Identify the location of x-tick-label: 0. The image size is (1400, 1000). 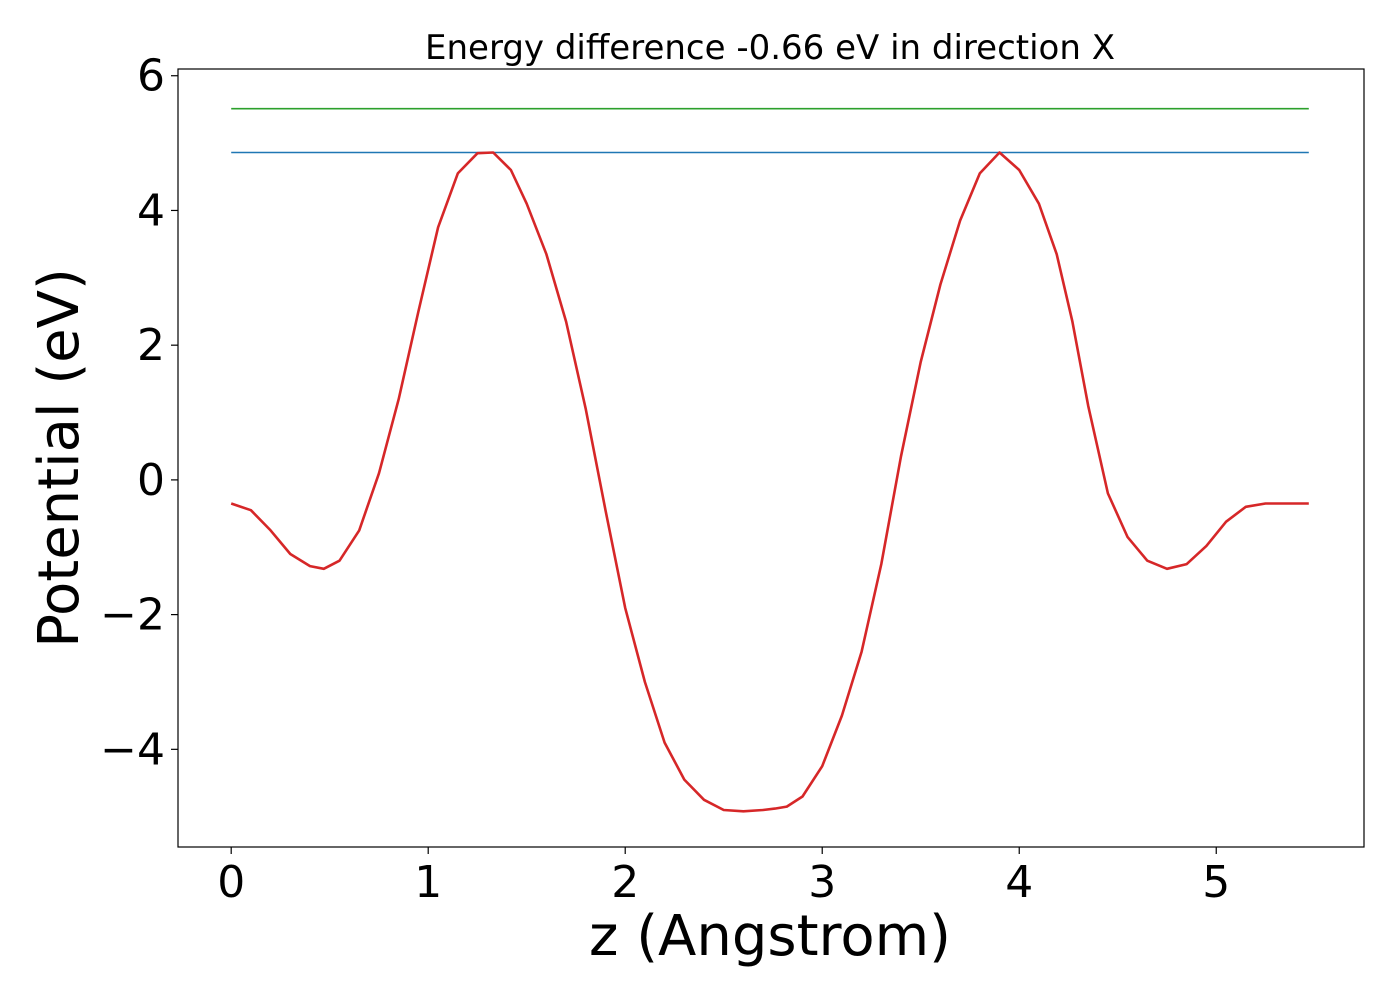
(231, 882).